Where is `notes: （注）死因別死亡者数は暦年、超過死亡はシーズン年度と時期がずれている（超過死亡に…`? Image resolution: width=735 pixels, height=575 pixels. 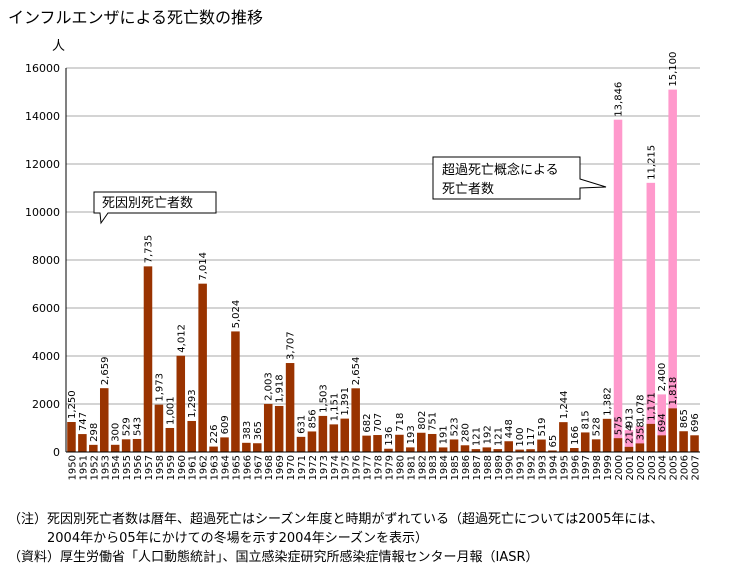
notes: （注）死因別死亡者数は暦年、超過死亡はシーズン年度と時期がずれている（超過死亡に… is located at coordinates (335, 538).